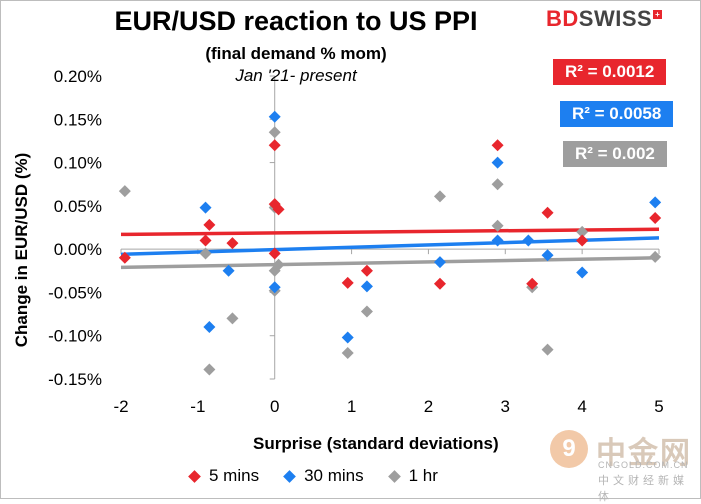 This screenshot has width=701, height=504. I want to click on watermark-domain: CNGOLD.COM.CN, so click(643, 465).